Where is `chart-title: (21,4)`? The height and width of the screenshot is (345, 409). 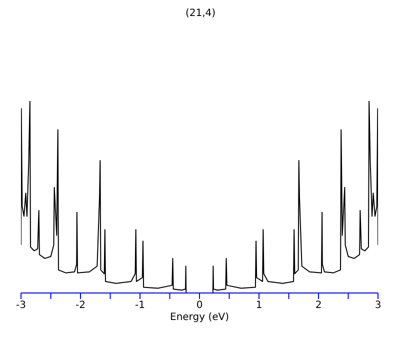 chart-title: (21,4) is located at coordinates (200, 13).